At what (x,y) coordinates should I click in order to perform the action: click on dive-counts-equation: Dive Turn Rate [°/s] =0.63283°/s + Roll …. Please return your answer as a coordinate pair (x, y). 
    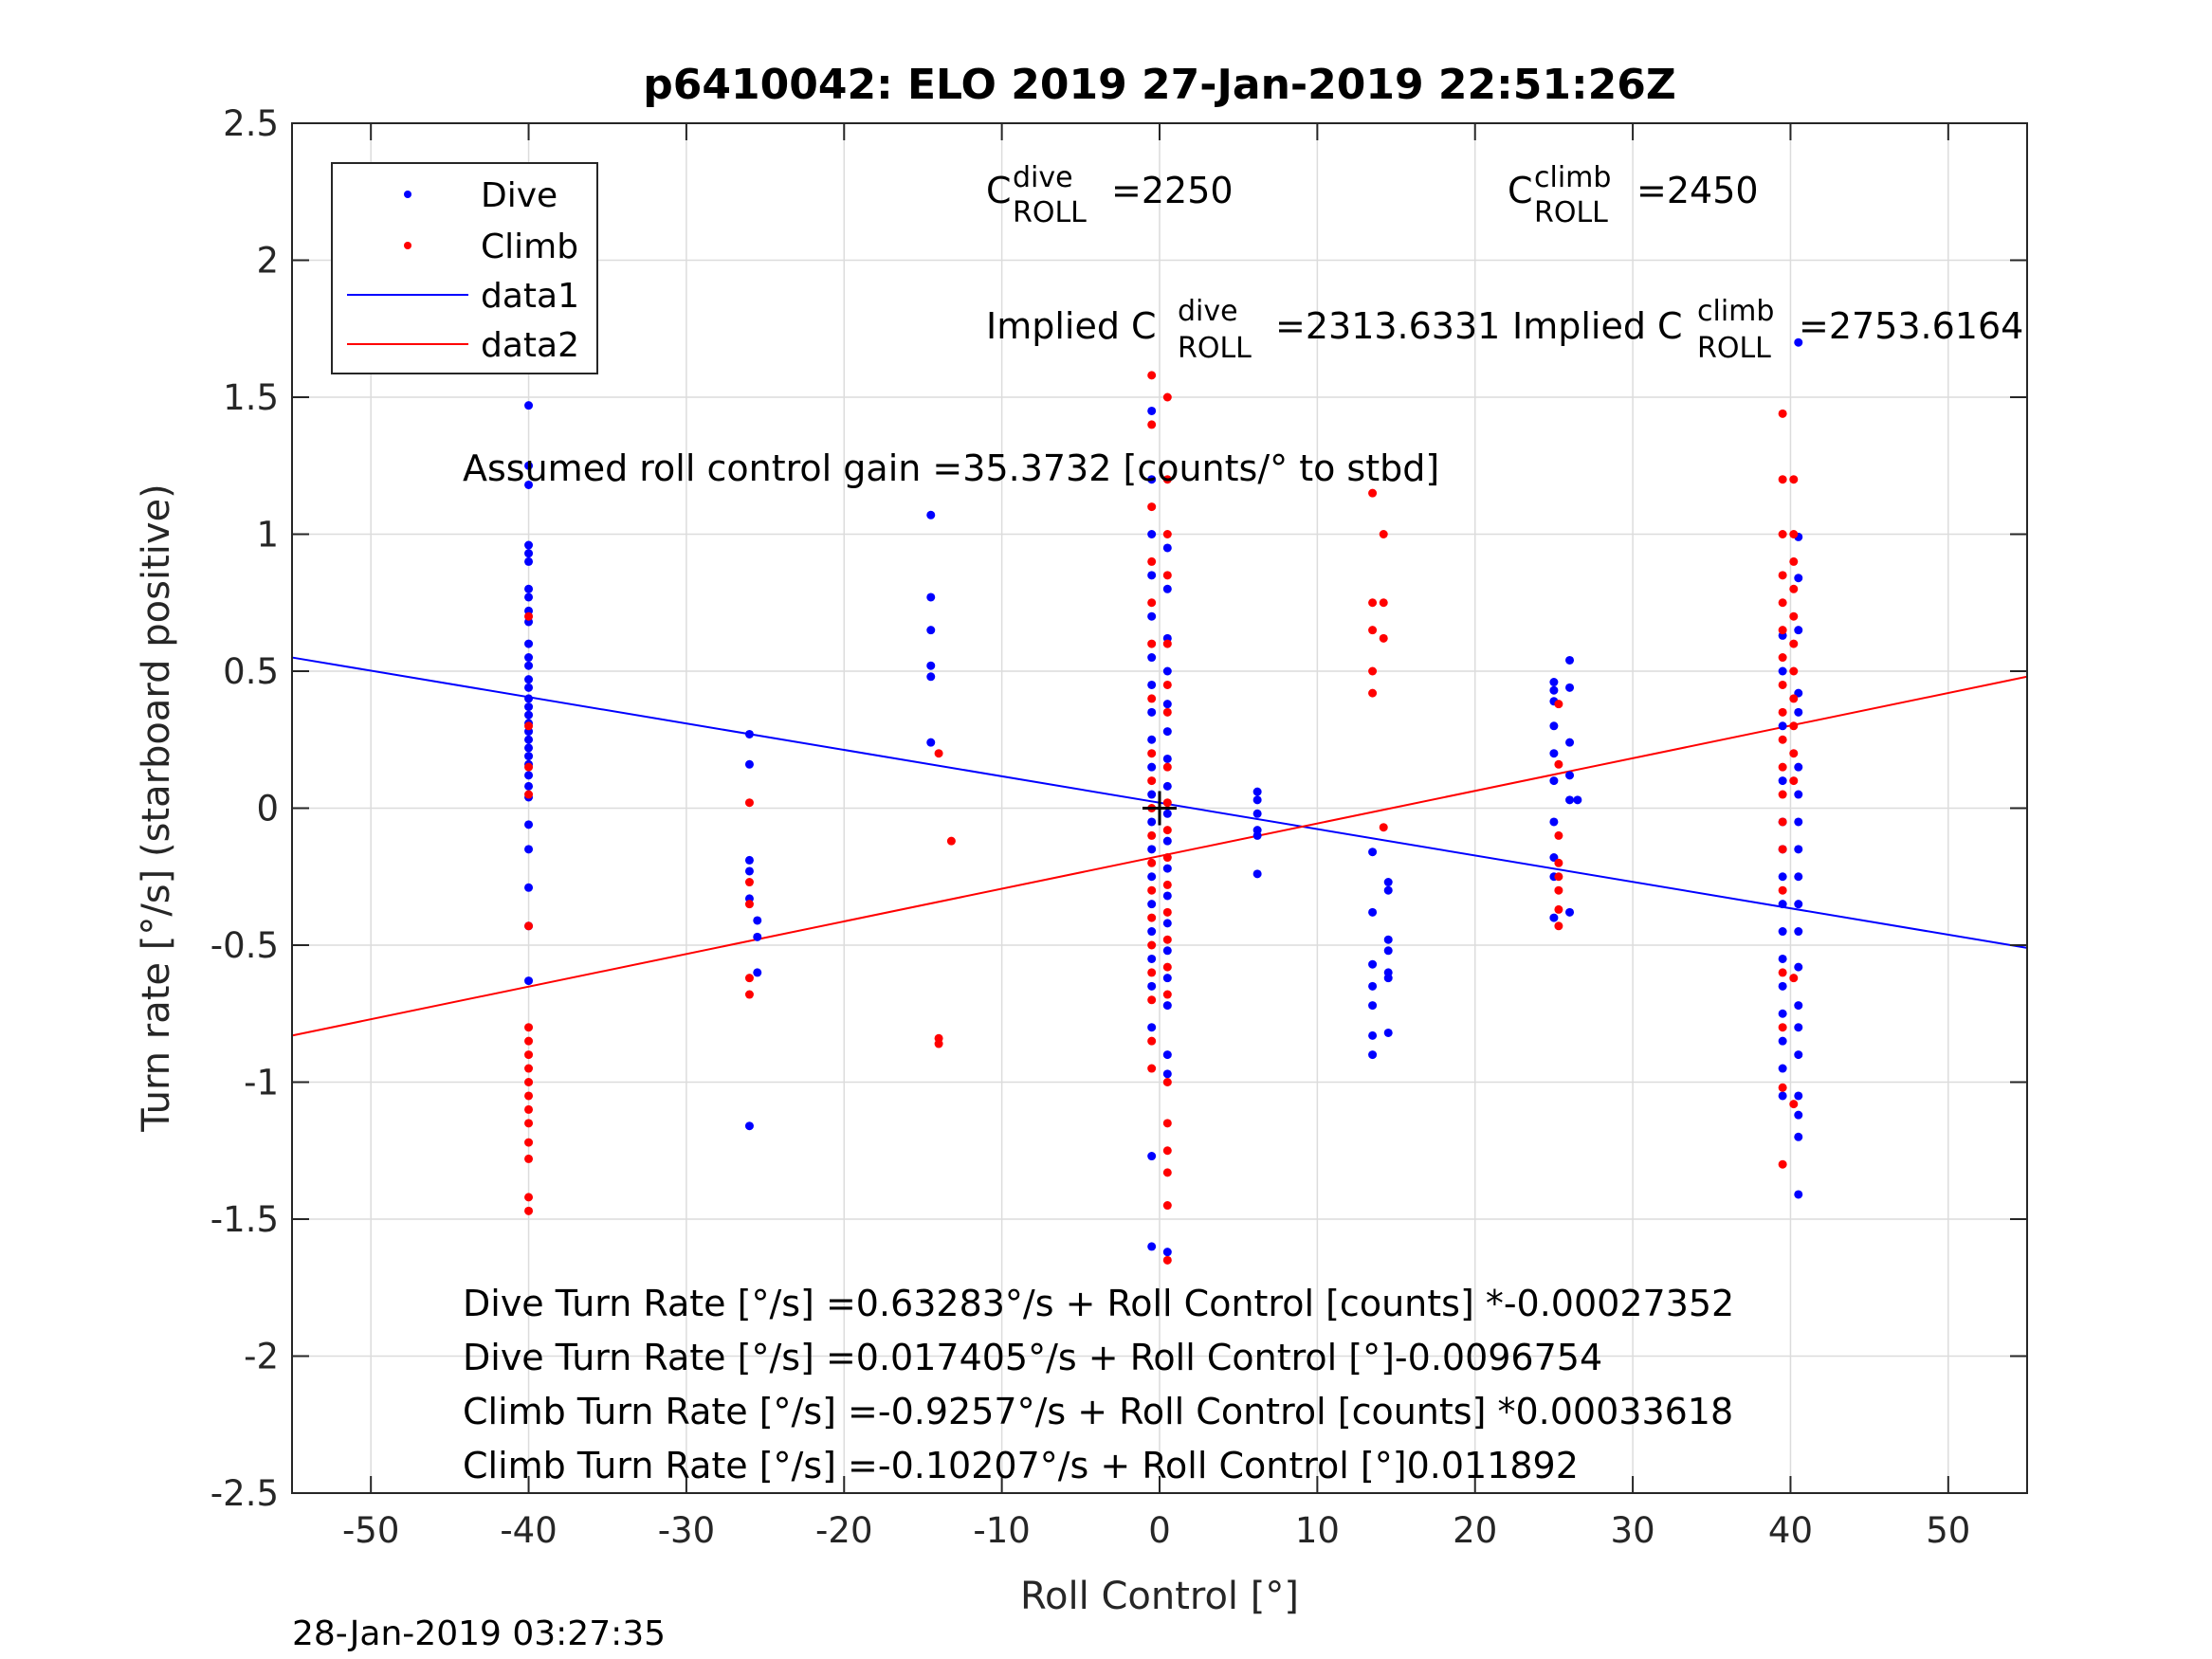
    Looking at the image, I should click on (1098, 1303).